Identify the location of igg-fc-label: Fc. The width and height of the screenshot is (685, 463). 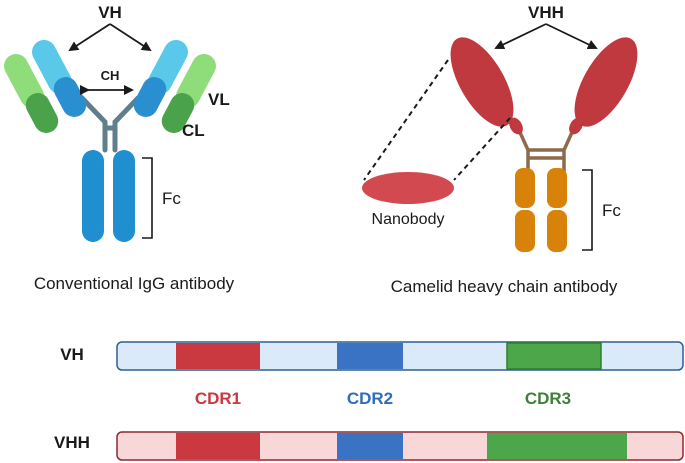
(171, 198).